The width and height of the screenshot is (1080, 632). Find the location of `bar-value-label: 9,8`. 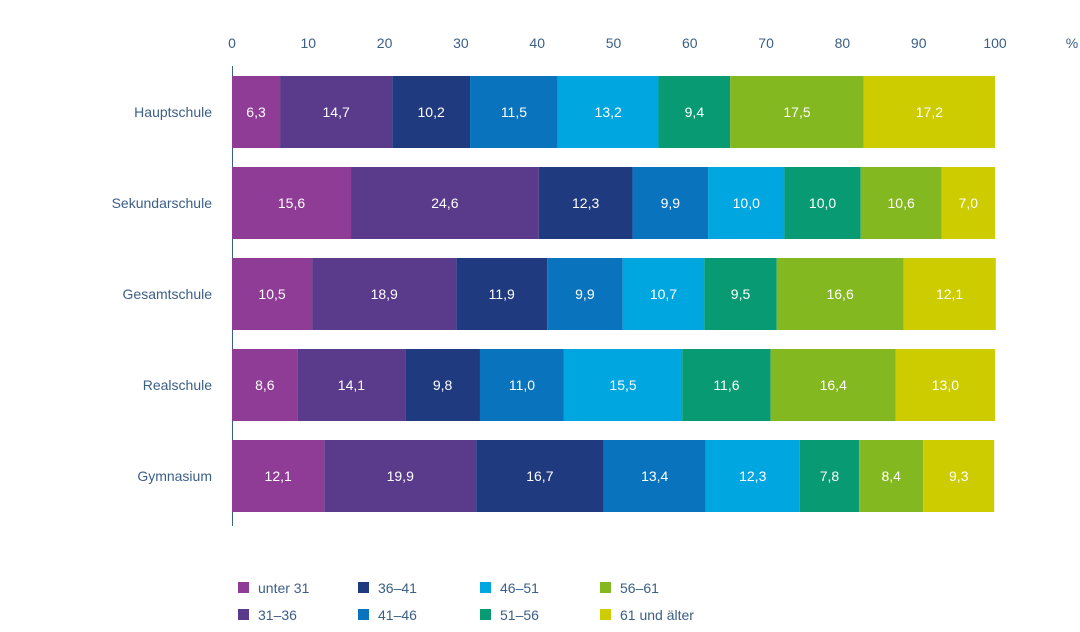

bar-value-label: 9,8 is located at coordinates (443, 385).